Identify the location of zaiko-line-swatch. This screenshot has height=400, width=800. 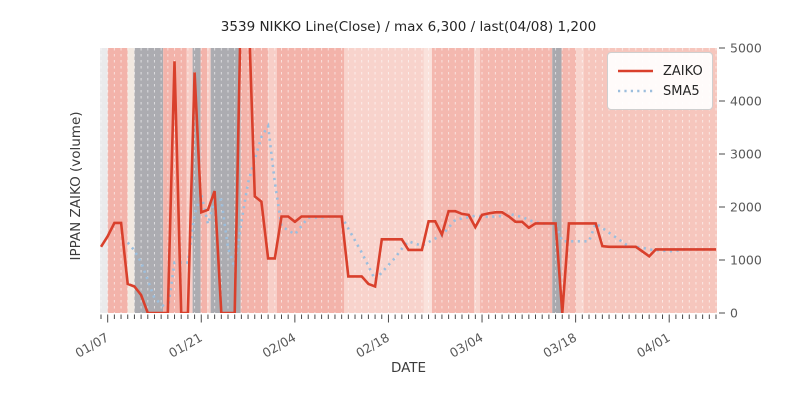
(635, 71).